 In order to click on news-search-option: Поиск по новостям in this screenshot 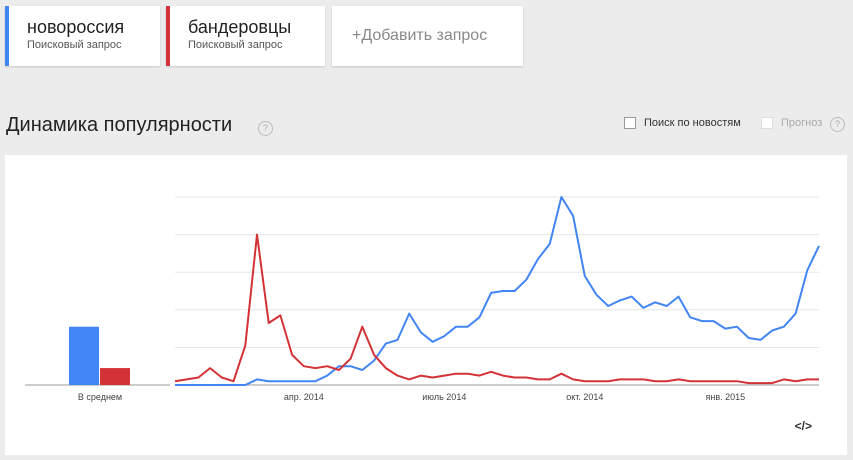, I will do `click(682, 123)`.